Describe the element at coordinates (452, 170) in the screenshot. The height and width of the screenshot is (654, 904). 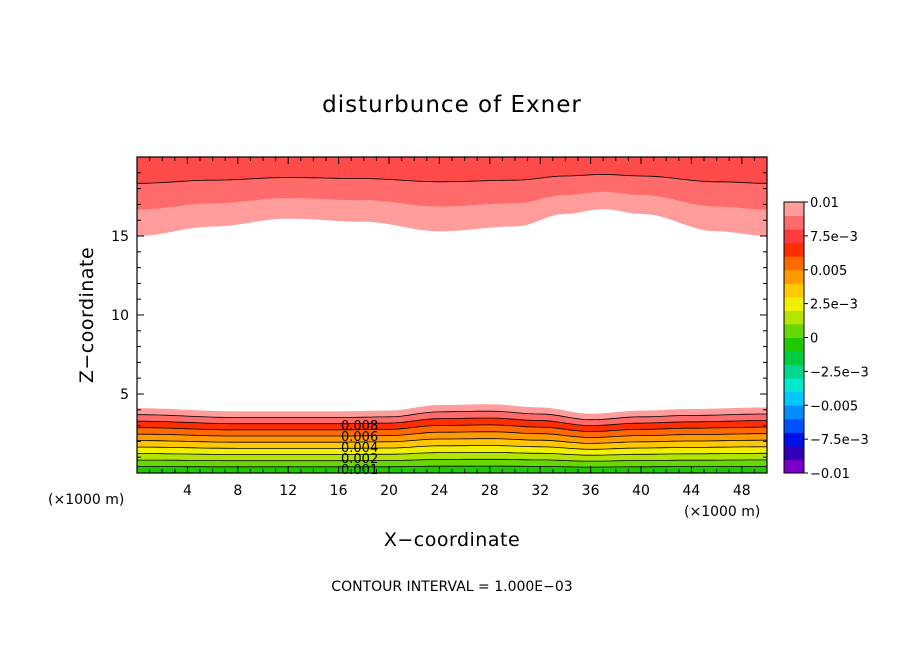
I see `contour-fill-top` at that location.